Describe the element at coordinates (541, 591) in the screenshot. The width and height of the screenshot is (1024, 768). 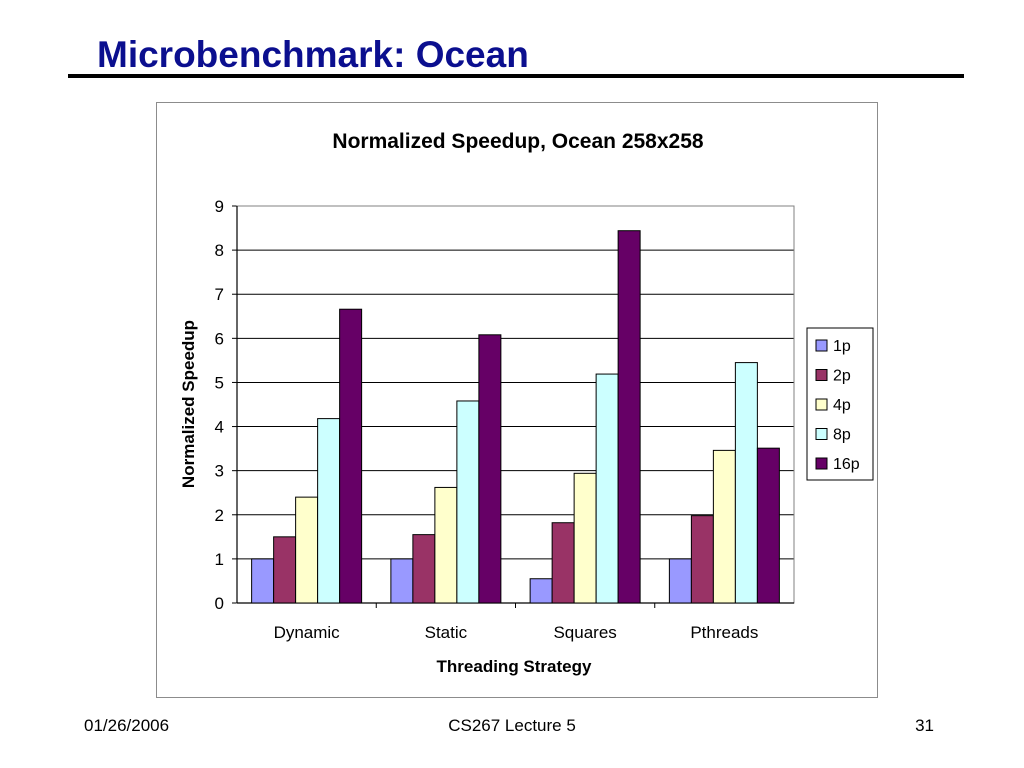
I see `bar-1p-squares` at that location.